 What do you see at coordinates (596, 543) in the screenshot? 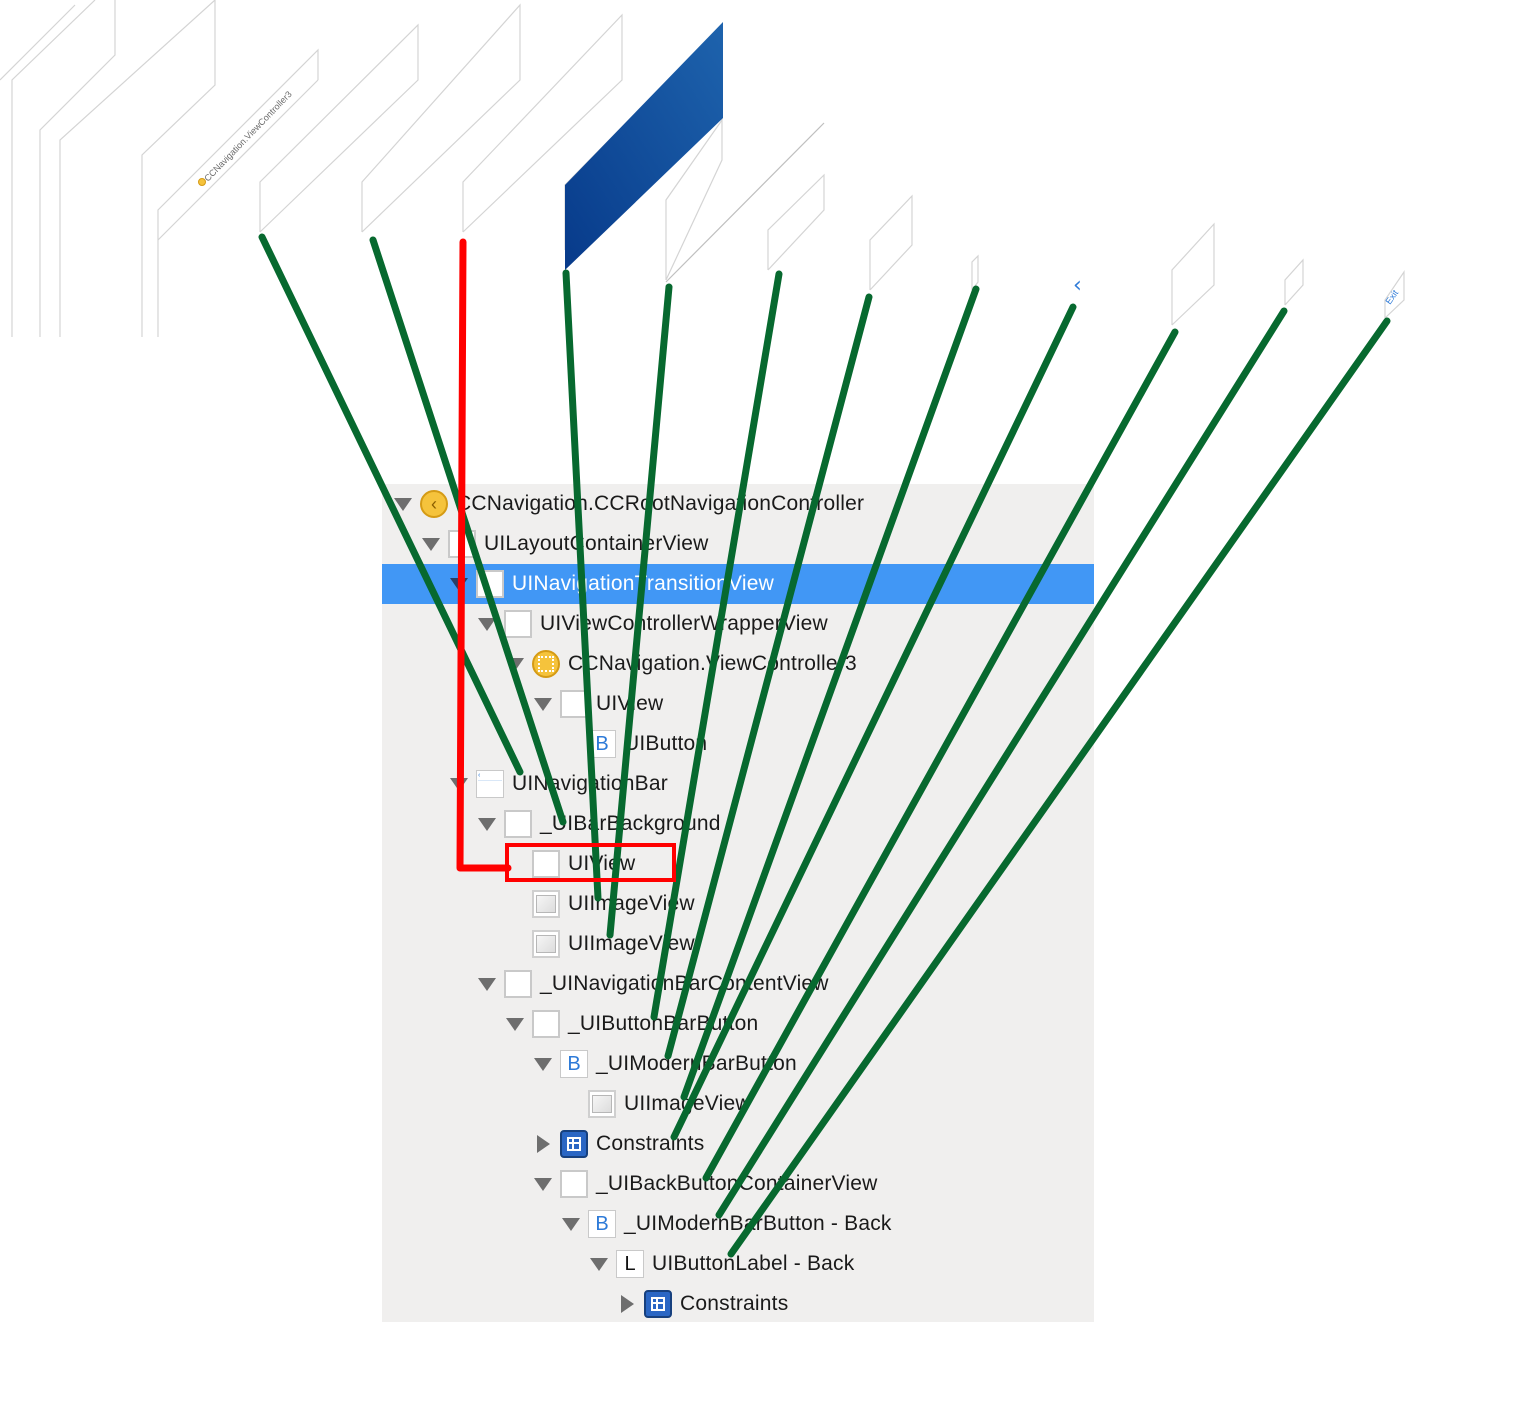
I see `tree-row-label: UILayoutContainerView` at bounding box center [596, 543].